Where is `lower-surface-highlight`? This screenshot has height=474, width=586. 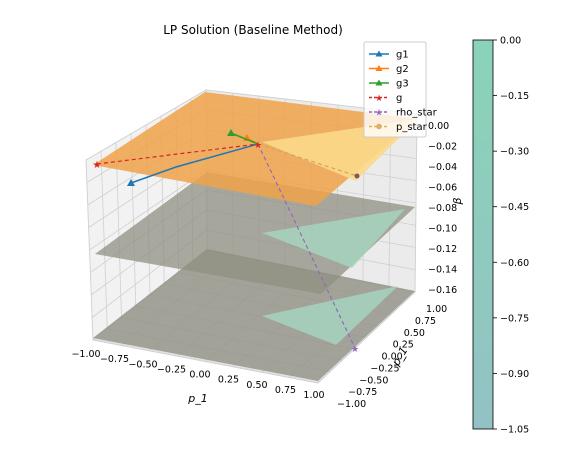
lower-surface-highlight is located at coordinates (330, 315).